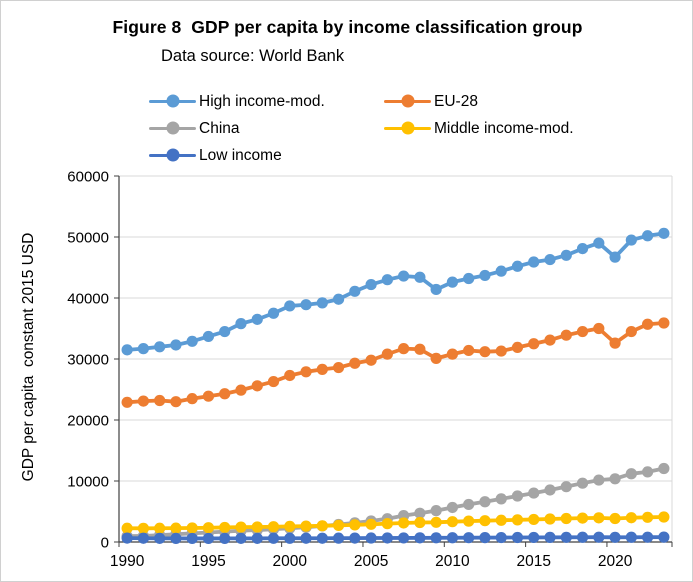 The height and width of the screenshot is (582, 693). What do you see at coordinates (534, 561) in the screenshot?
I see `x-tick-label: 2015` at bounding box center [534, 561].